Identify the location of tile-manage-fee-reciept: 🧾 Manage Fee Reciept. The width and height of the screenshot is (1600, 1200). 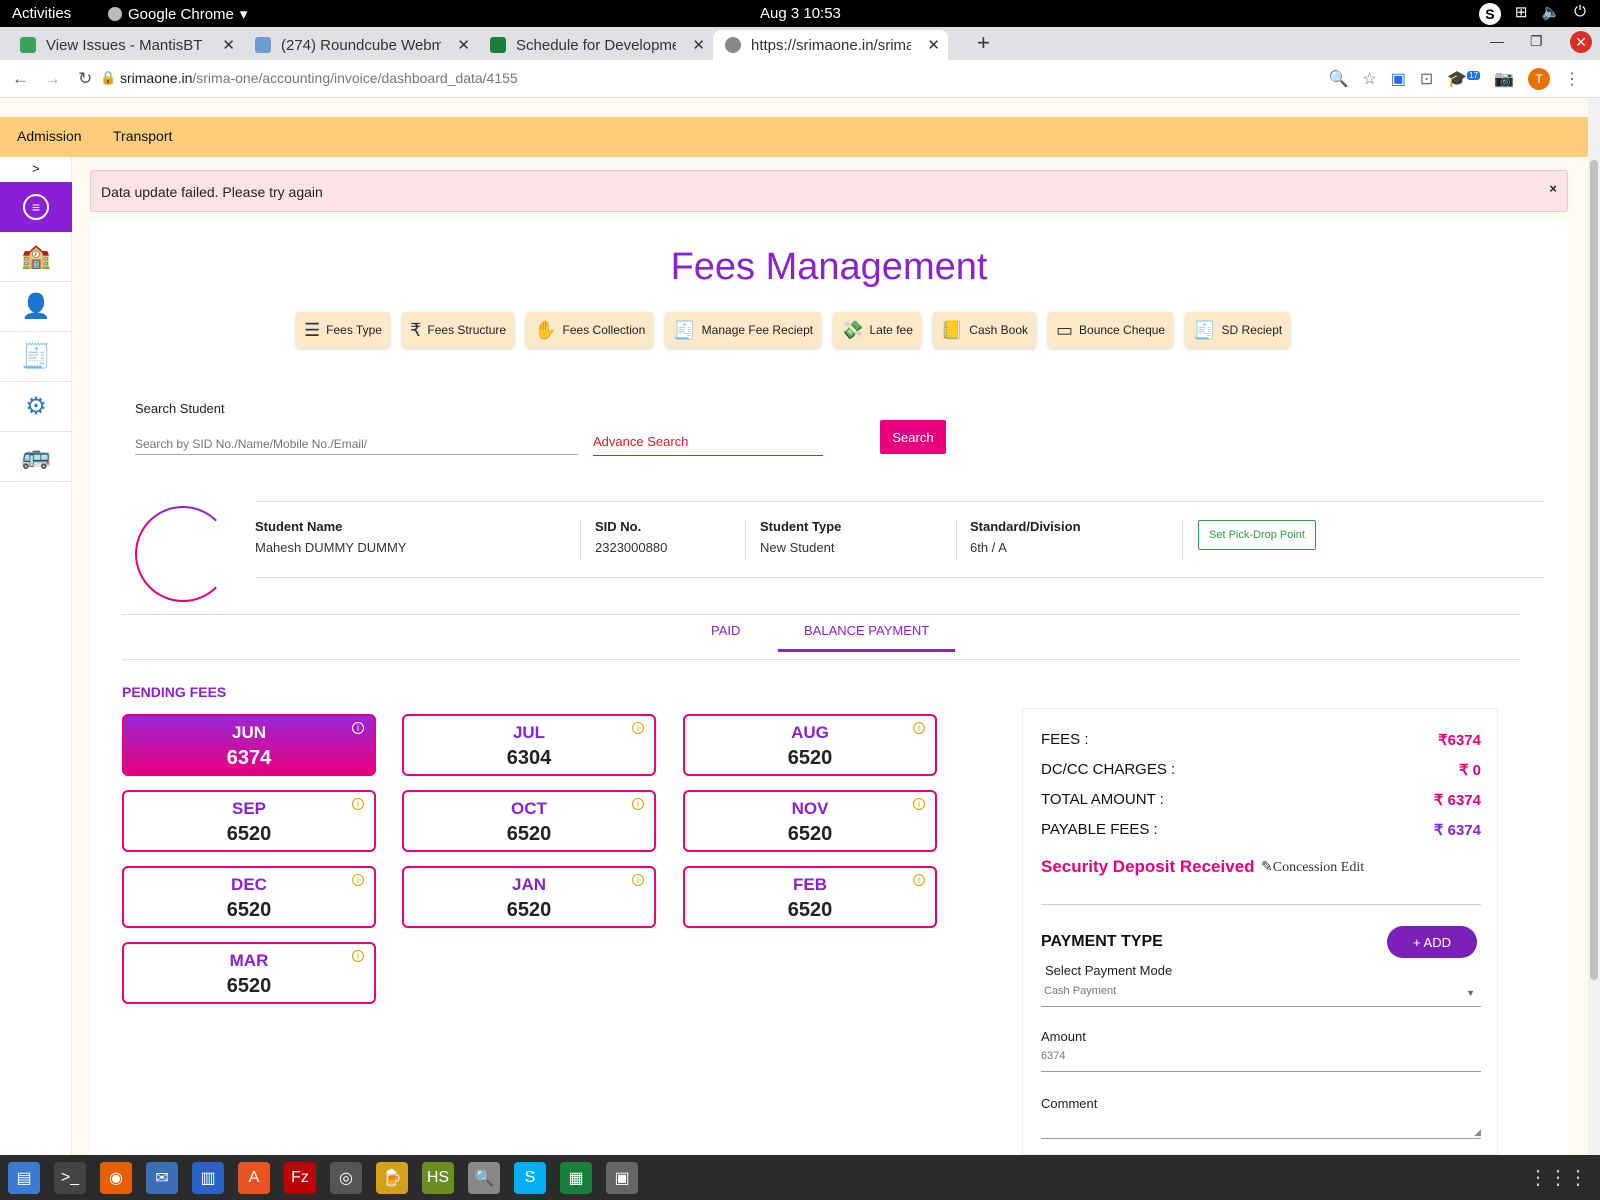
(743, 330).